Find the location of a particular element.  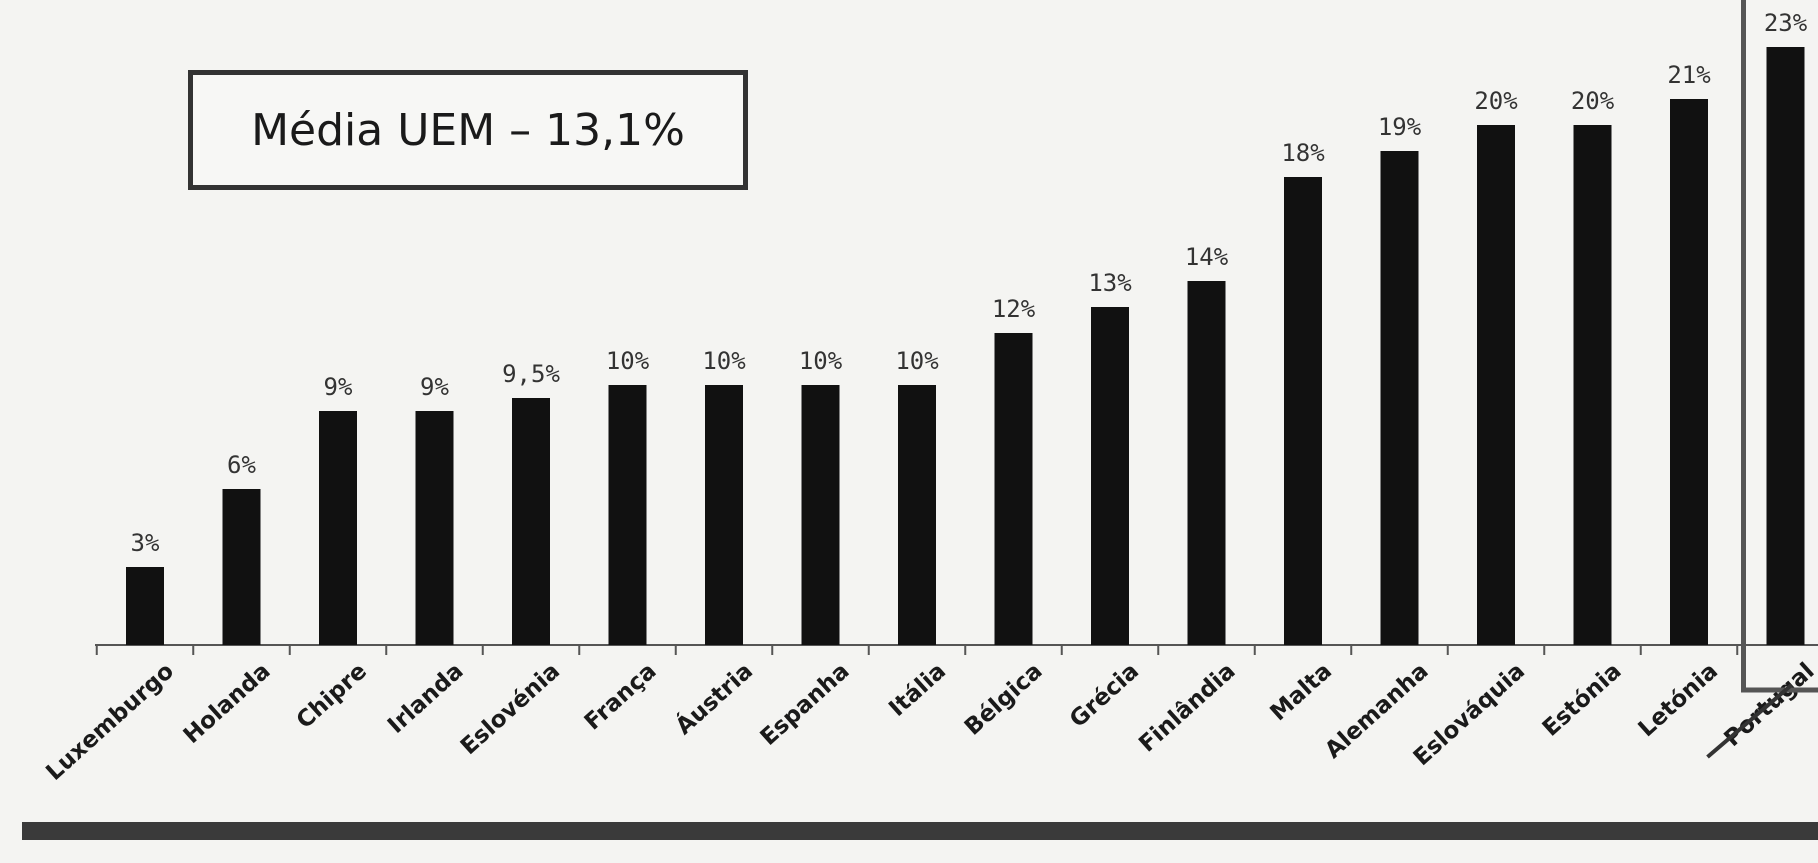

data-label-11: 13% is located at coordinates (1110, 283).